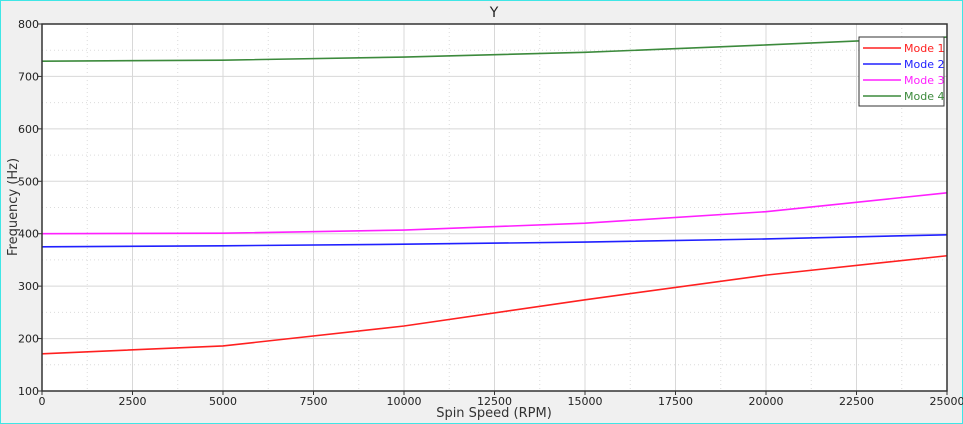 This screenshot has height=424, width=963. I want to click on x-tick-label: 12500, so click(494, 401).